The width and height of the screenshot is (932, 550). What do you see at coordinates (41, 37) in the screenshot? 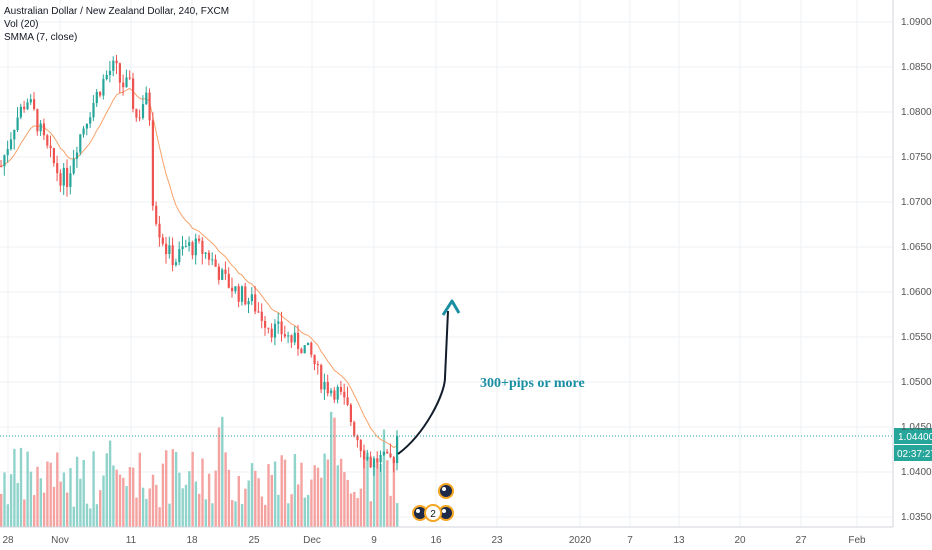
I see `smma-indicator-label: SMMA (7, close)` at bounding box center [41, 37].